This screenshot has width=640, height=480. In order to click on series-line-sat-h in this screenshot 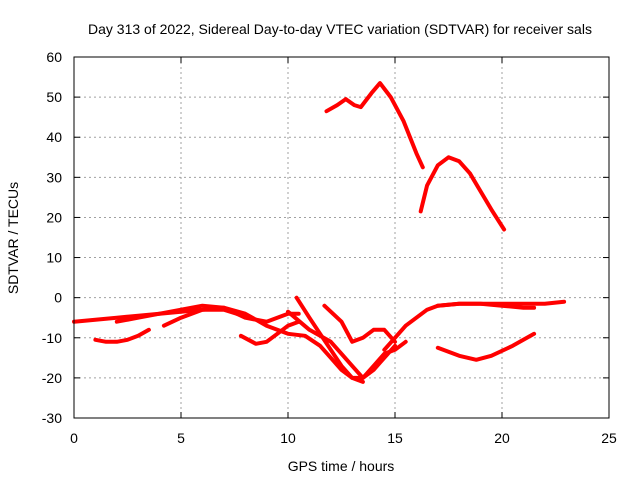, I will do `click(359, 323)`.